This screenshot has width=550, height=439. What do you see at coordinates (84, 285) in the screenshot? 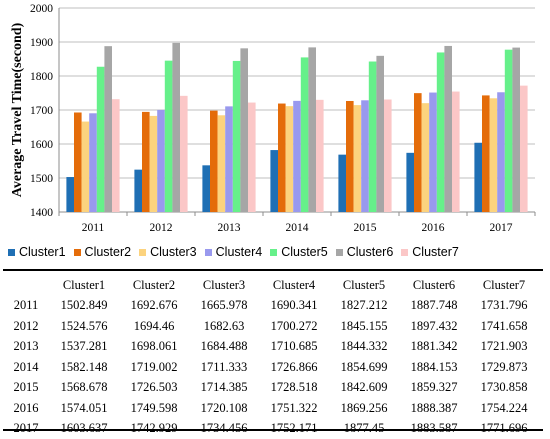
I see `table-column-header: Cluster1` at bounding box center [84, 285].